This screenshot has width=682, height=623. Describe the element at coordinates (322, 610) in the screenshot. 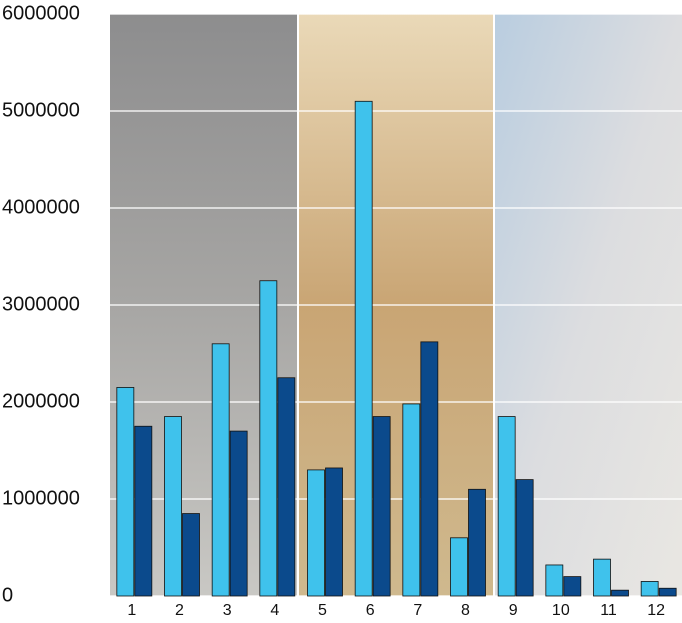

I see `x-tick-label: 5` at that location.